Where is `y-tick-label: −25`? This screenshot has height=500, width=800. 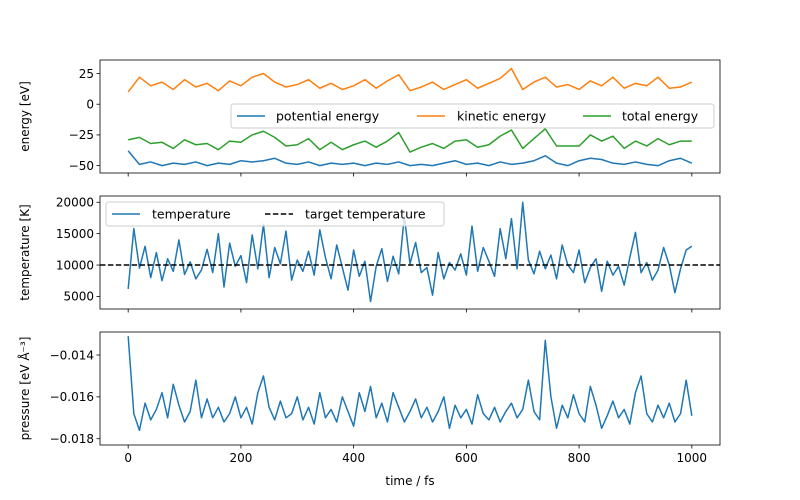
y-tick-label: −25 is located at coordinates (81, 135).